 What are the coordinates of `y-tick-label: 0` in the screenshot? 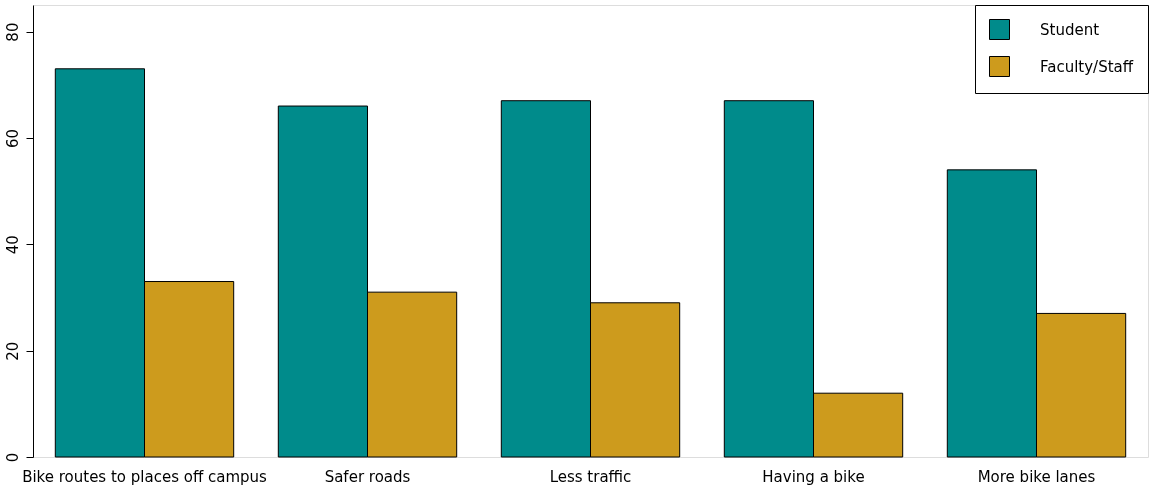 It's located at (12, 457).